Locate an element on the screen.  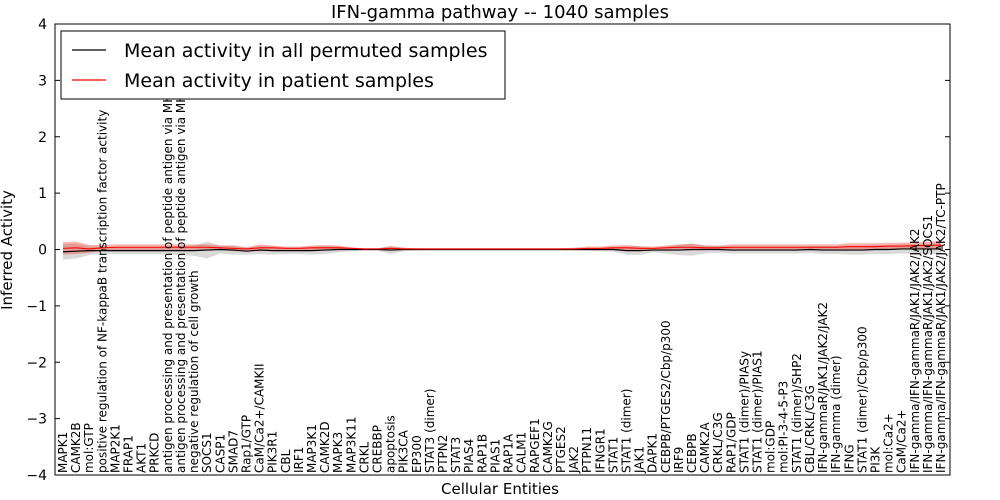
confidence-bands is located at coordinates (502, 250).